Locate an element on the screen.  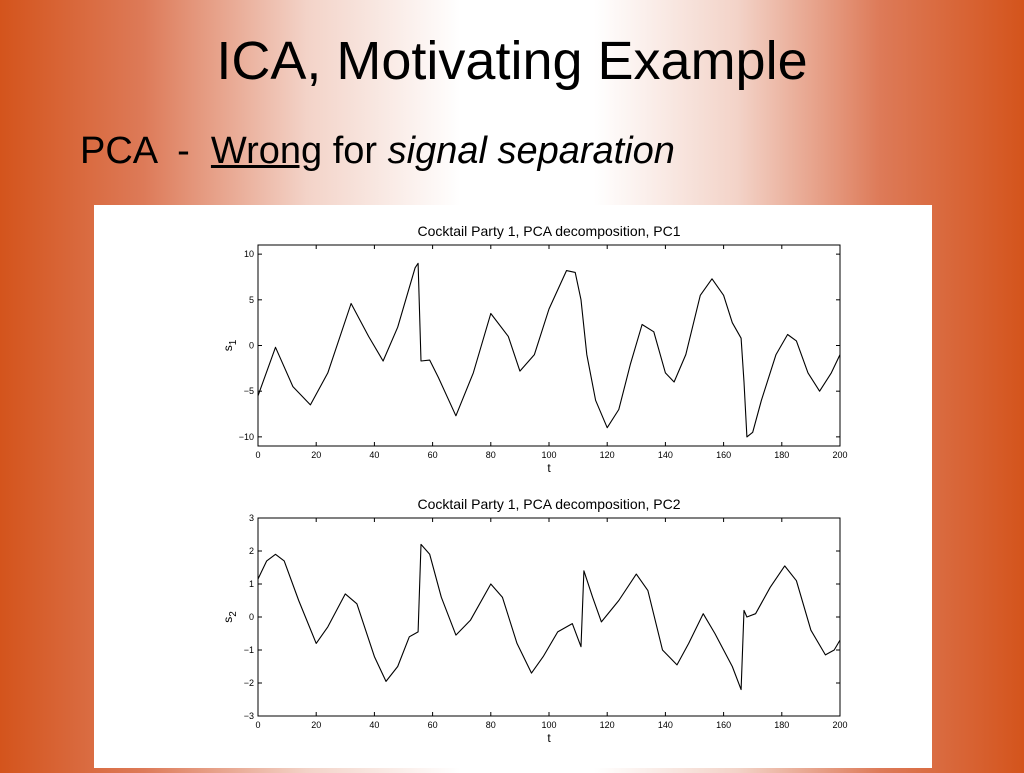
chart-2-ytick-label: 3 is located at coordinates (251, 518).